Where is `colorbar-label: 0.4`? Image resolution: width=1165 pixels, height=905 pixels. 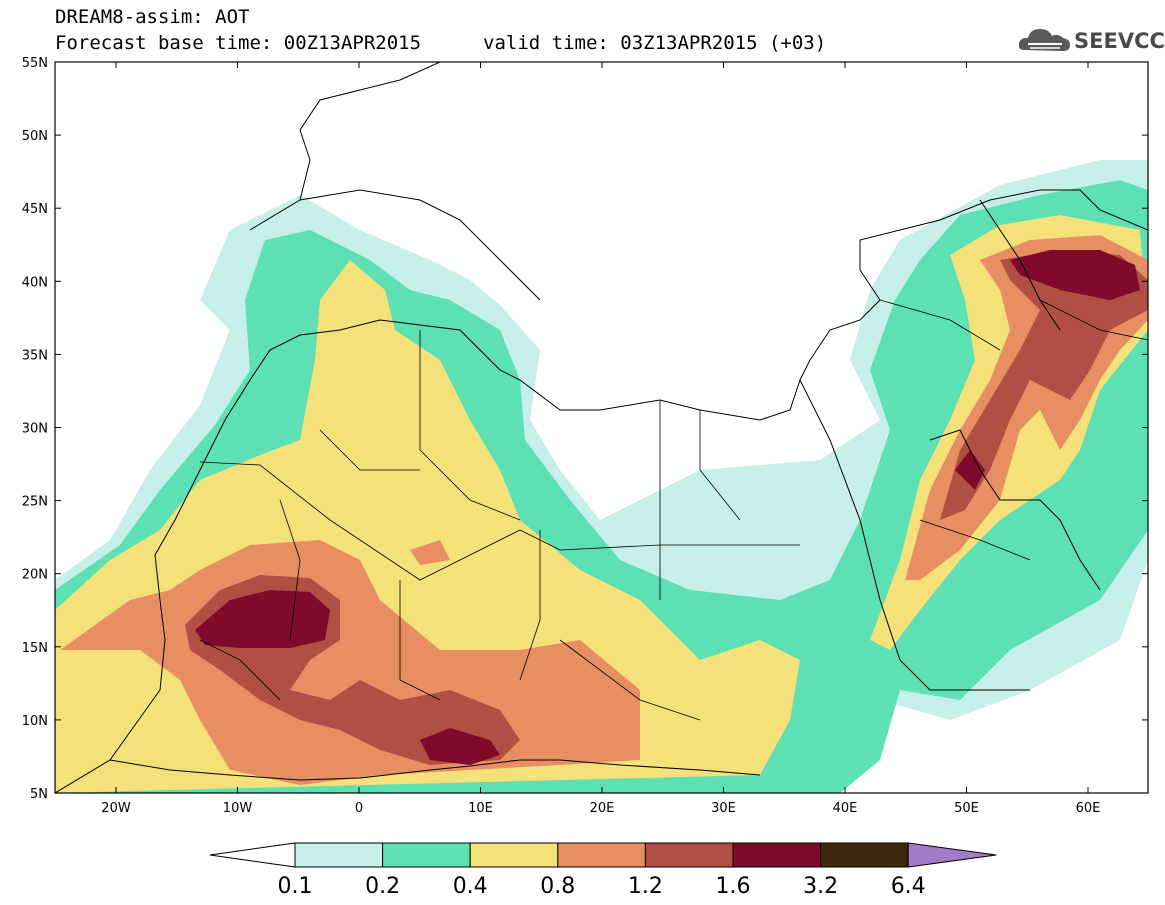
colorbar-label: 0.4 is located at coordinates (470, 886).